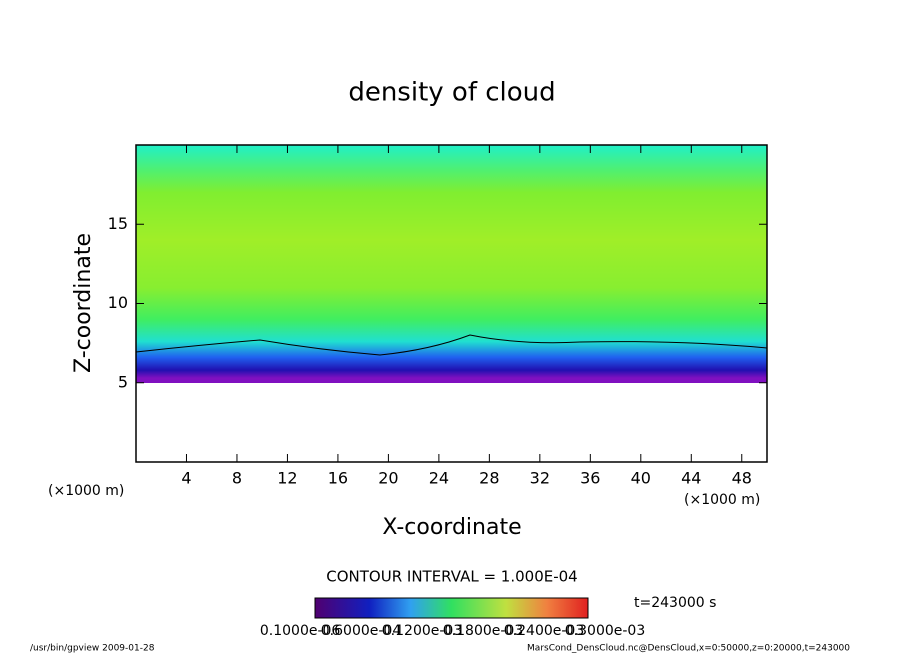 This screenshot has height=654, width=904. I want to click on x-tick-label: 4, so click(186, 478).